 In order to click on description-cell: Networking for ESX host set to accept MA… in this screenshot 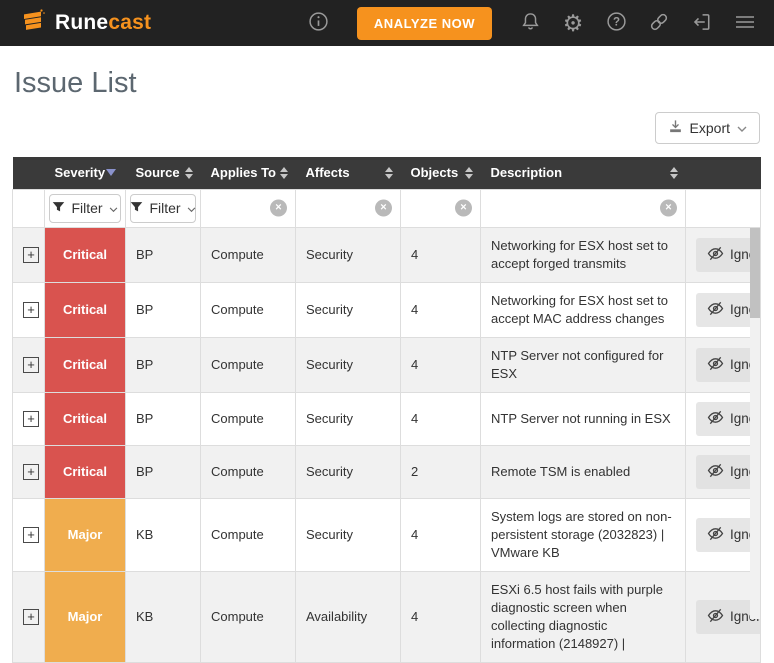, I will do `click(583, 309)`.